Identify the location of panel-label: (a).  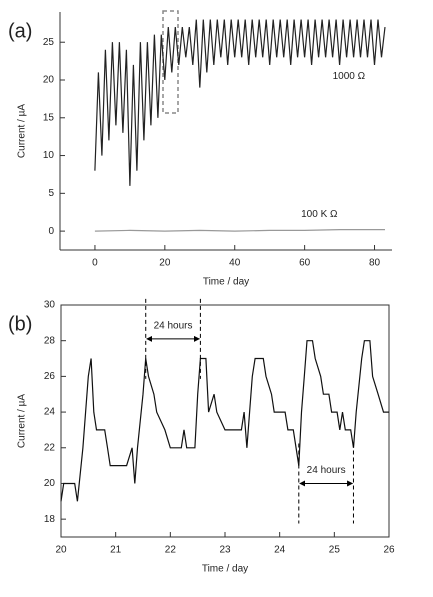
(20, 31).